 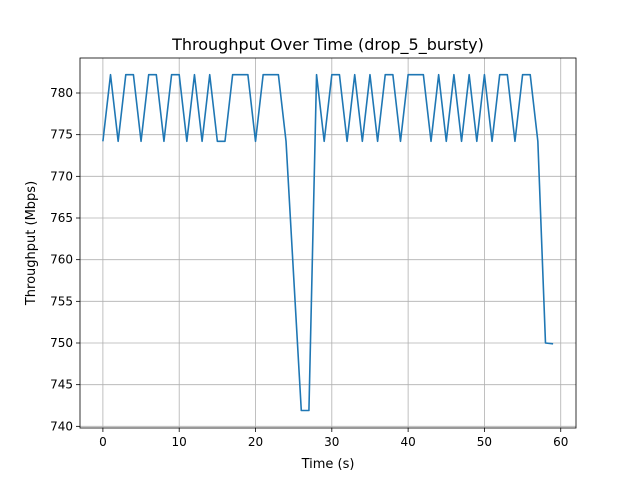 What do you see at coordinates (103, 442) in the screenshot?
I see `x-tick-label: 0` at bounding box center [103, 442].